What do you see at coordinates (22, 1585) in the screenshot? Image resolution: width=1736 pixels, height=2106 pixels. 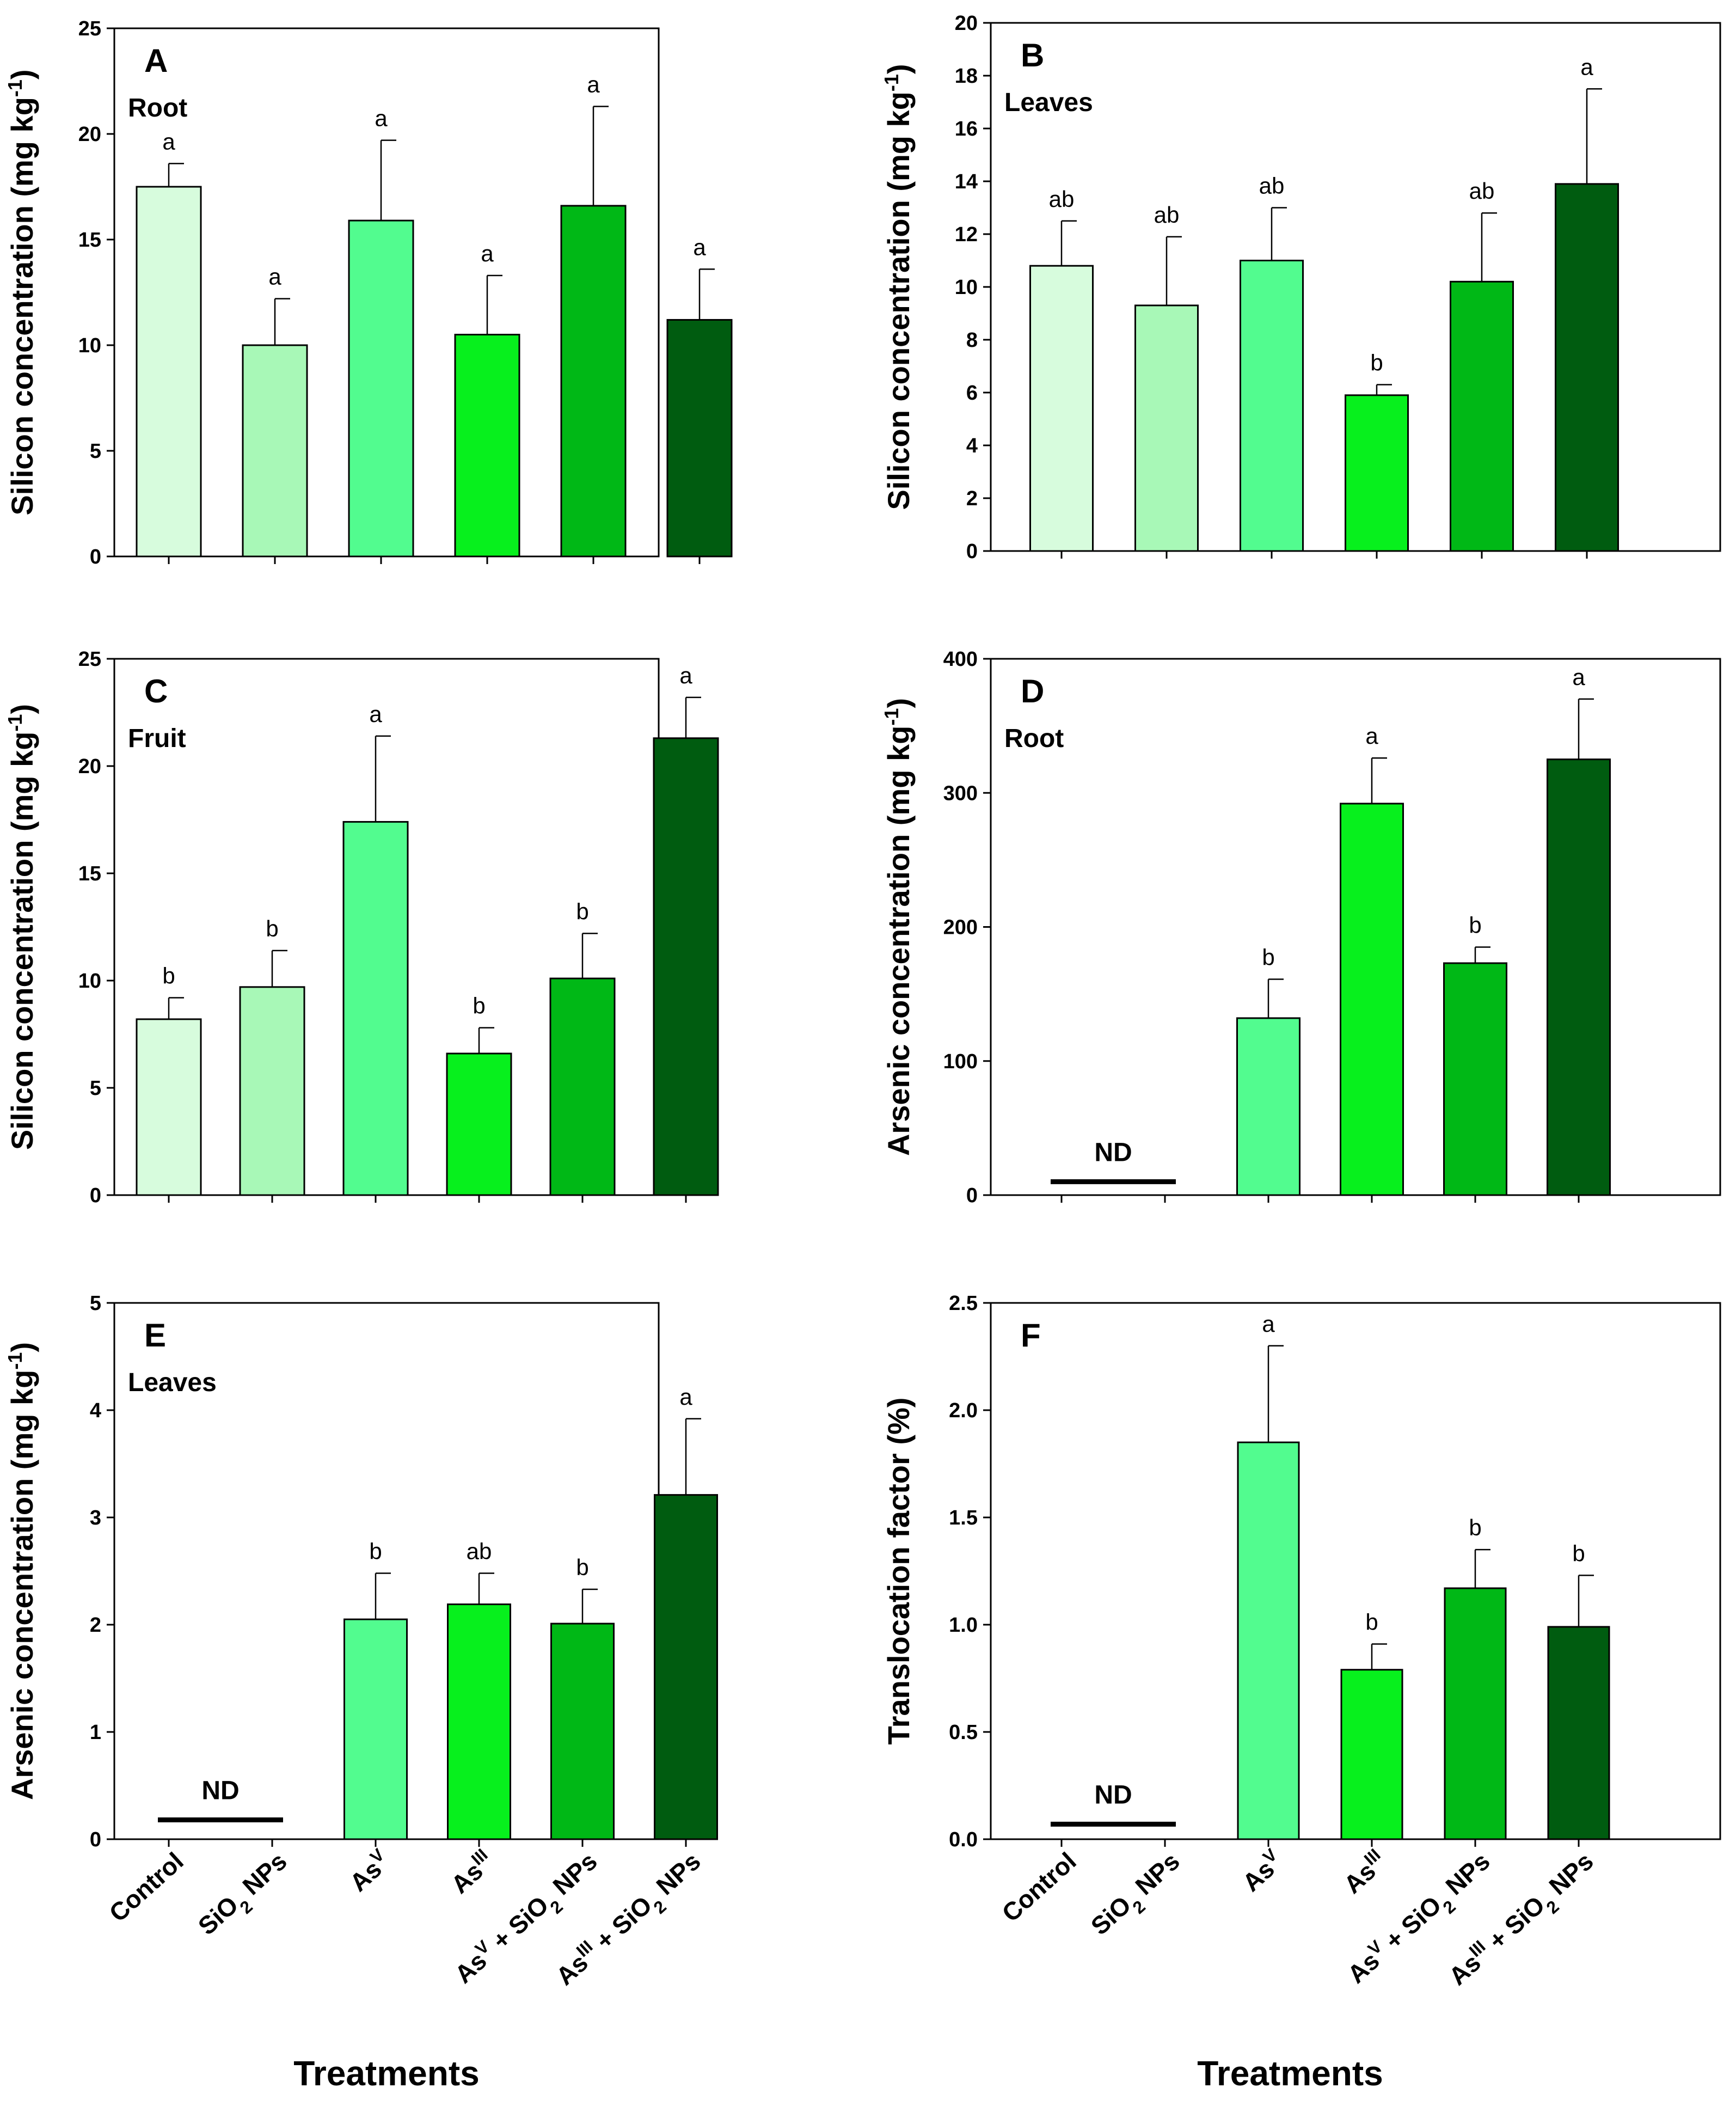 I see `text-part: Arsenic concentration (mg kg` at bounding box center [22, 1585].